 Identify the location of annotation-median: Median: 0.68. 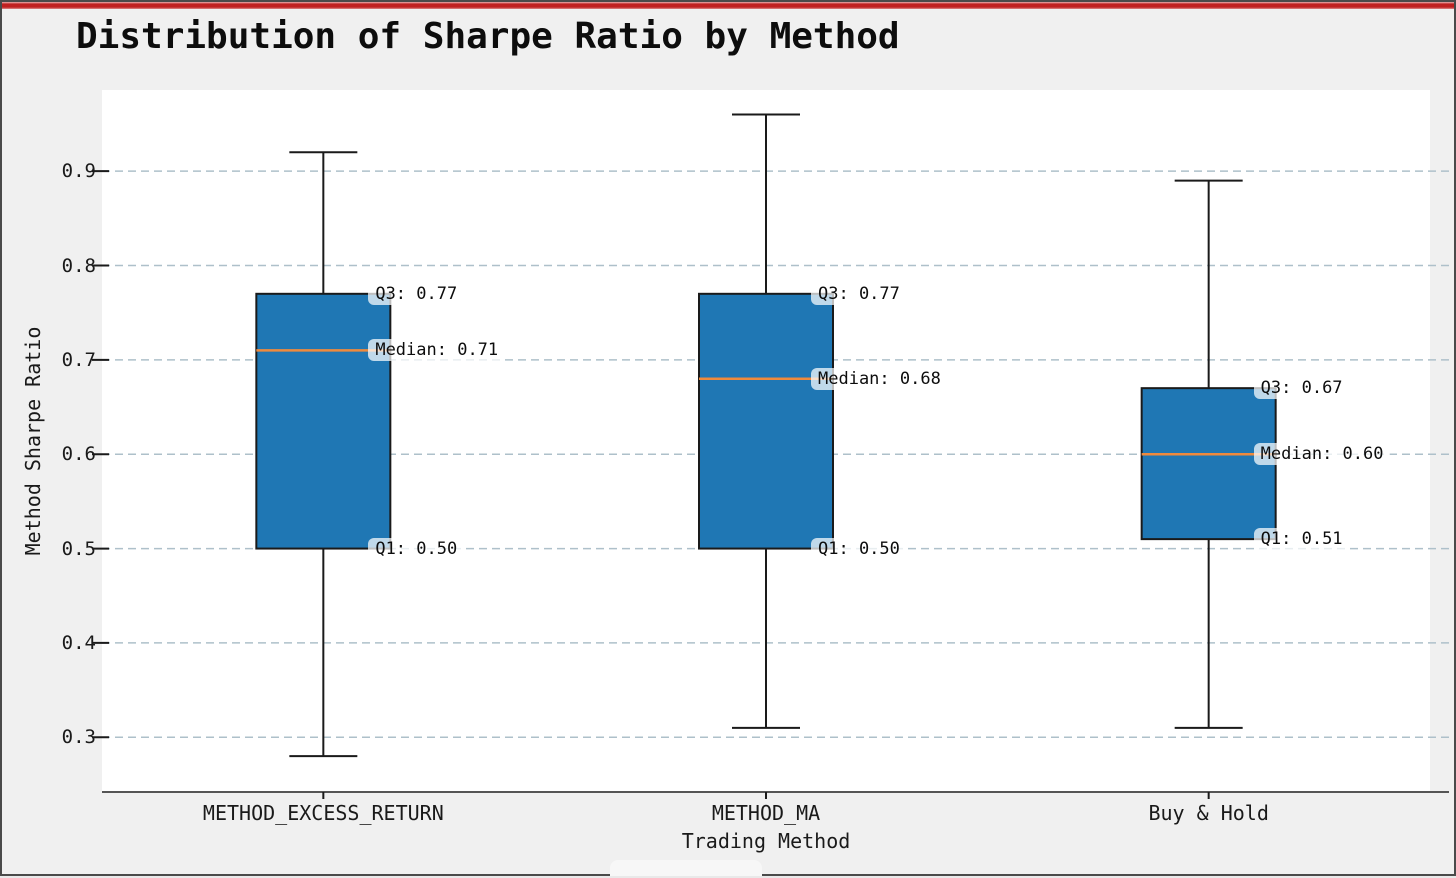
(879, 378).